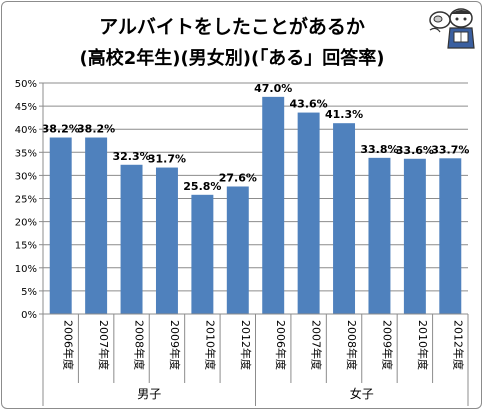 This screenshot has width=483, height=410. Describe the element at coordinates (26, 200) in the screenshot. I see `y-tick-label: 25%` at that location.